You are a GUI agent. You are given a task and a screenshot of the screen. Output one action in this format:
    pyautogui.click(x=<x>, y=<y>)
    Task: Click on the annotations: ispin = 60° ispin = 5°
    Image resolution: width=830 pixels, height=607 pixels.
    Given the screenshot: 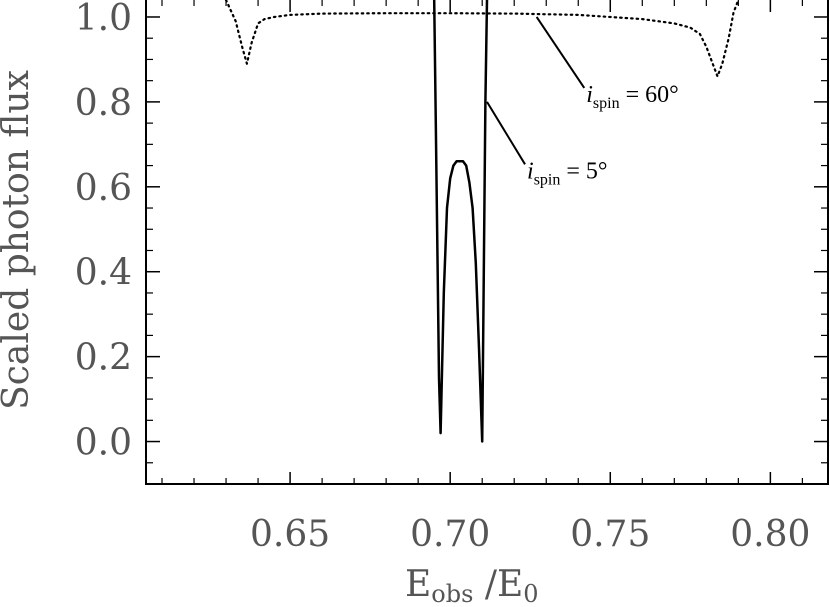 What is the action you would take?
    pyautogui.click(x=582, y=102)
    